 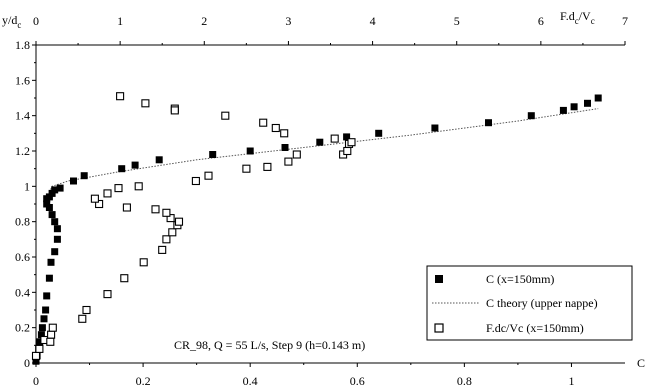 What do you see at coordinates (204, 21) in the screenshot?
I see `x-top-tick-label: 2` at bounding box center [204, 21].